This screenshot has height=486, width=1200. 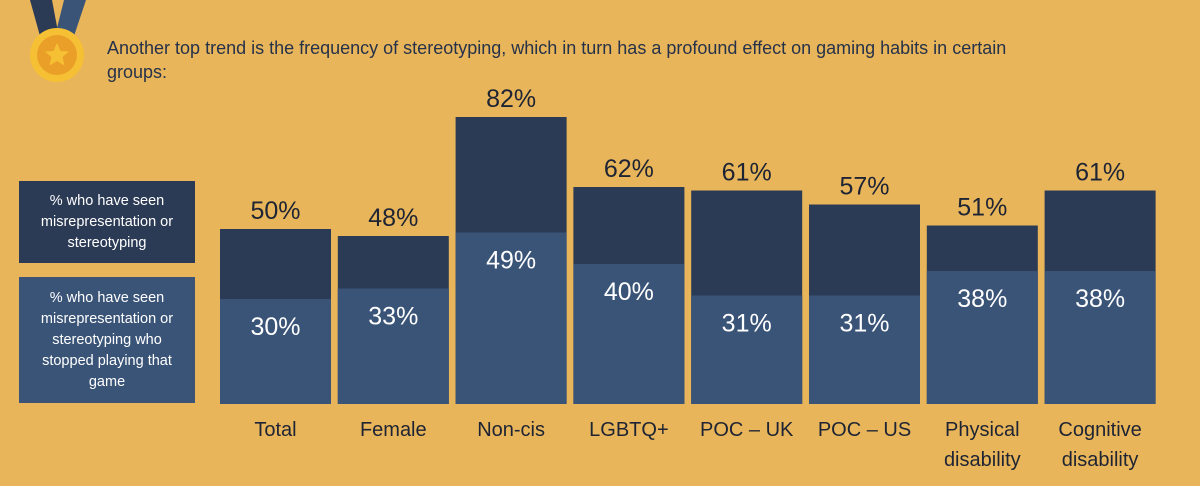 I want to click on label-seen: 62%, so click(x=629, y=169).